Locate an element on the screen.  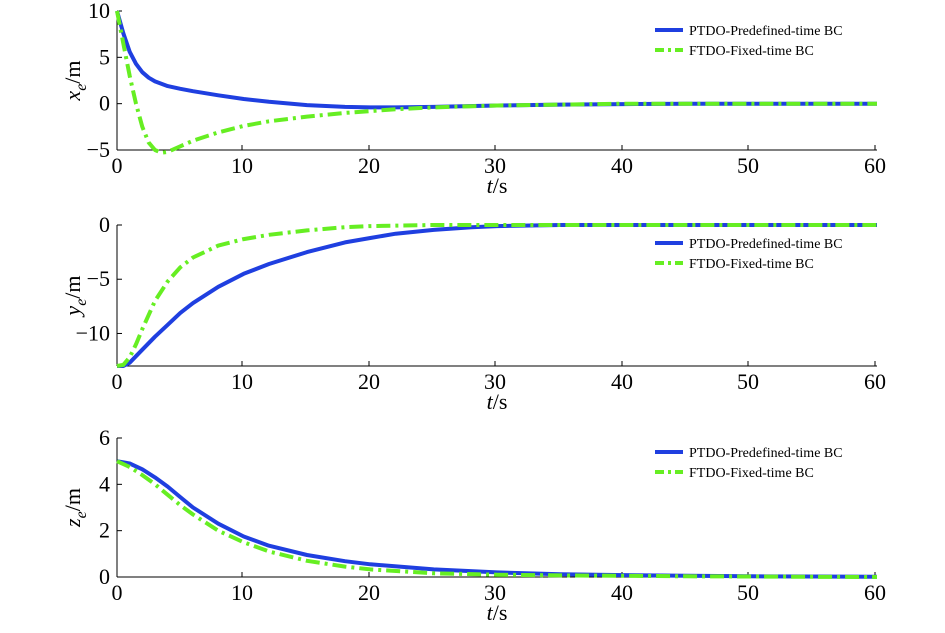
y-axis-label: ze/m is located at coordinates (75, 508).